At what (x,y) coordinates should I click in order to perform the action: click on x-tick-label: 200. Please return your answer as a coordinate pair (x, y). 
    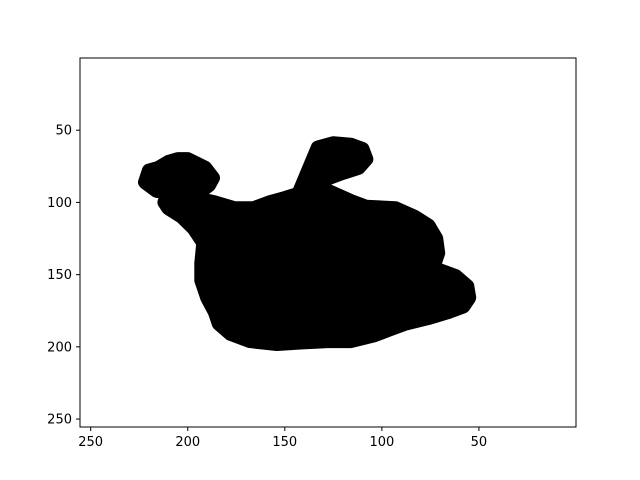
    Looking at the image, I should click on (187, 442).